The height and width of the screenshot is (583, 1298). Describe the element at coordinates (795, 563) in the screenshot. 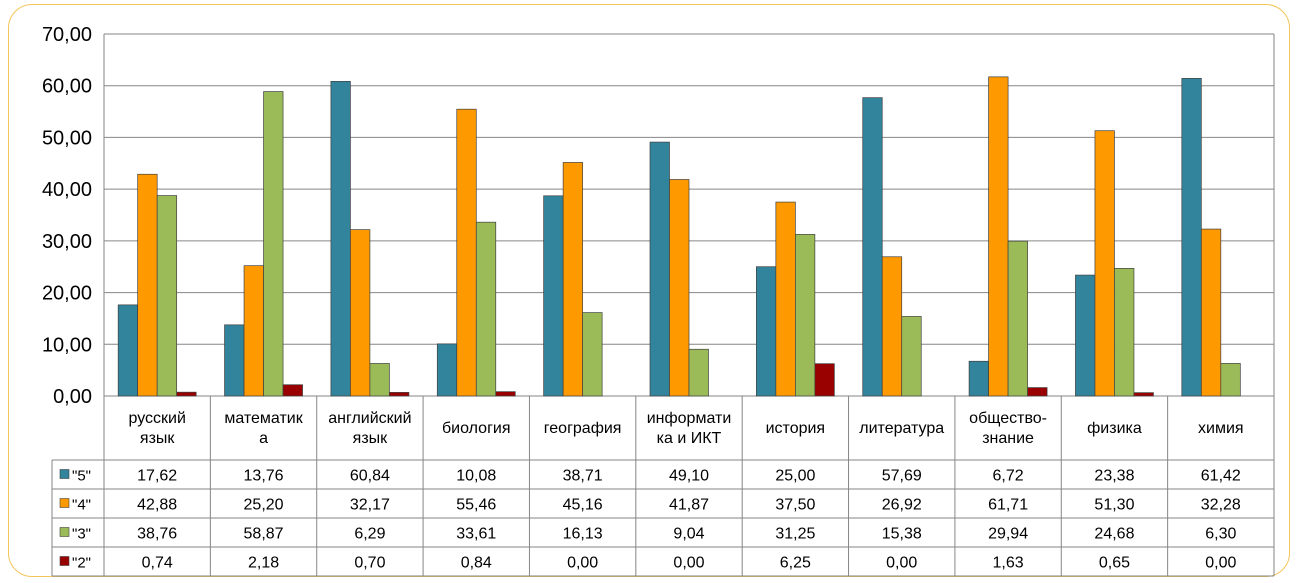

I see `data-label: 6,25` at that location.